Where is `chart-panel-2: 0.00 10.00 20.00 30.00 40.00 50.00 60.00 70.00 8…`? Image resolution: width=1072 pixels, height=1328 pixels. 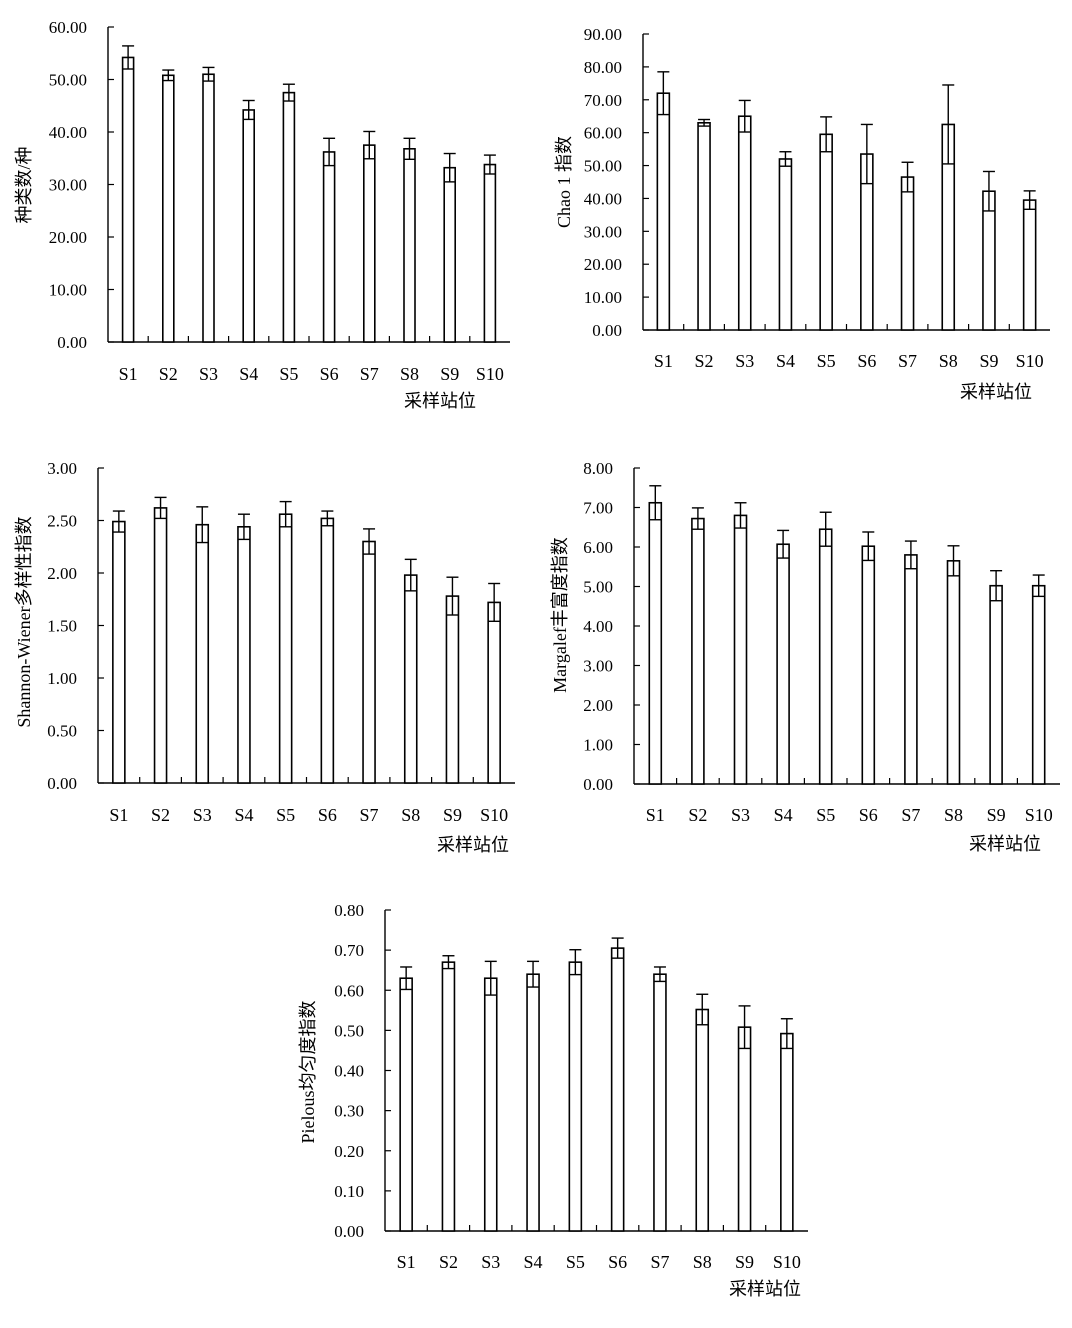 chart-panel-2: 0.00 10.00 20.00 30.00 40.00 50.00 60.00 70.00 8… is located at coordinates (802, 213).